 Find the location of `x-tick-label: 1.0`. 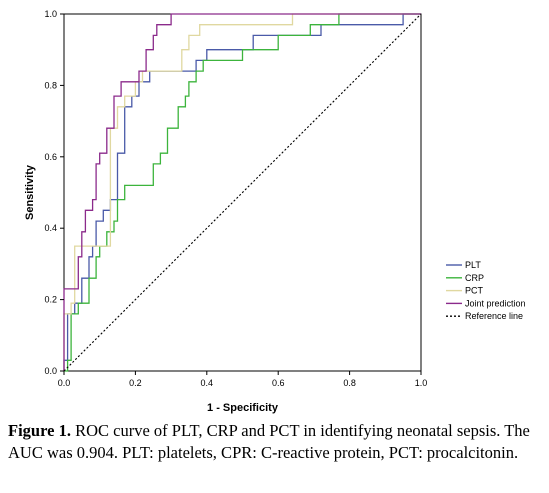

x-tick-label: 1.0 is located at coordinates (421, 383).